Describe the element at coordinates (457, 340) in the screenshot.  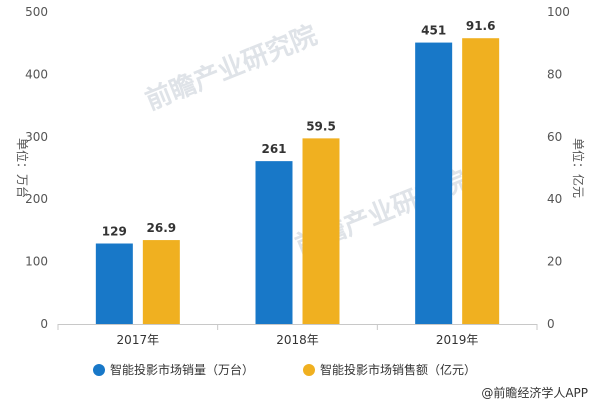
I see `category-label: 2019年` at that location.